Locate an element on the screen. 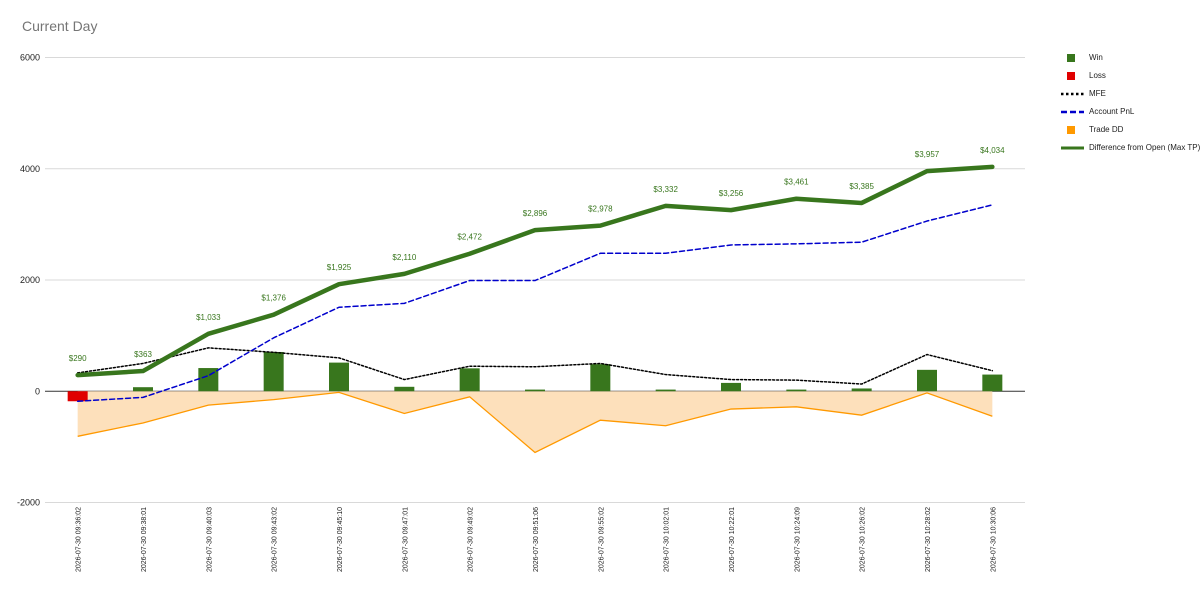  data-label: $2,472 is located at coordinates (469, 237).